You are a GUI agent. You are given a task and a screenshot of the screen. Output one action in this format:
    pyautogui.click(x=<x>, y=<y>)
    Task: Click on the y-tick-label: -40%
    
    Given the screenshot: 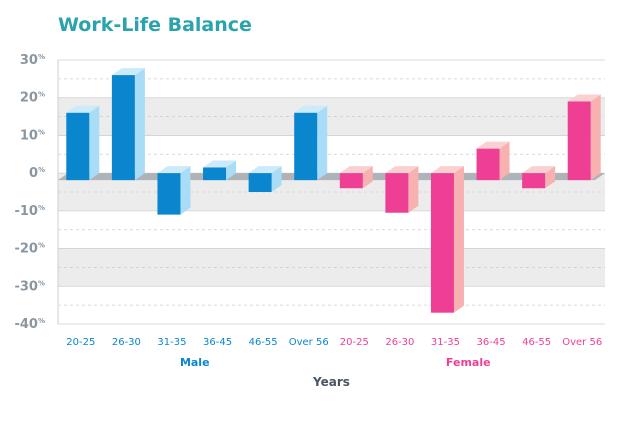 What is the action you would take?
    pyautogui.click(x=29, y=324)
    